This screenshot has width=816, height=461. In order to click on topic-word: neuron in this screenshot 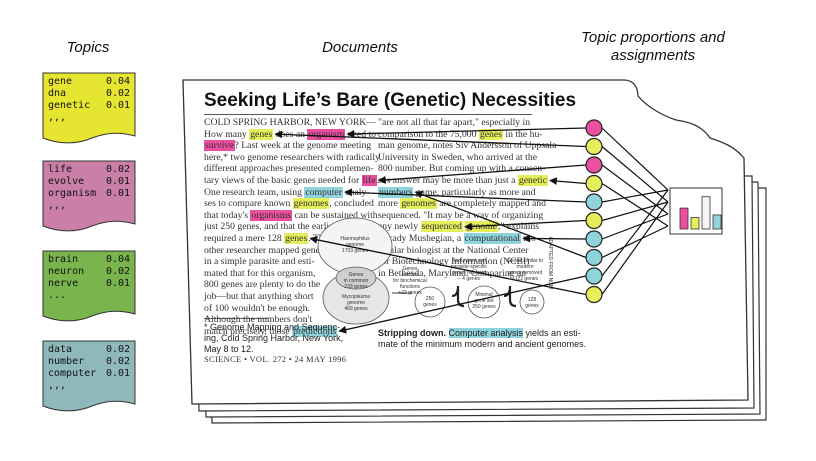, I will do `click(66, 271)`.